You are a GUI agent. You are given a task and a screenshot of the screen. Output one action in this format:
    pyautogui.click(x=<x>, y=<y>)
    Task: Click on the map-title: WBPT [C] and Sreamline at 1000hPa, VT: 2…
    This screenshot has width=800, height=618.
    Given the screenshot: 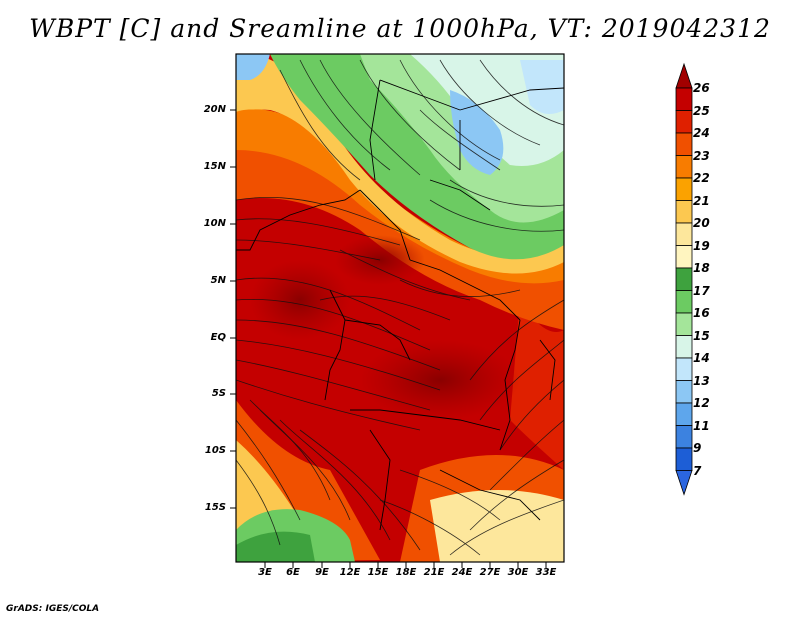 What is the action you would take?
    pyautogui.click(x=400, y=28)
    